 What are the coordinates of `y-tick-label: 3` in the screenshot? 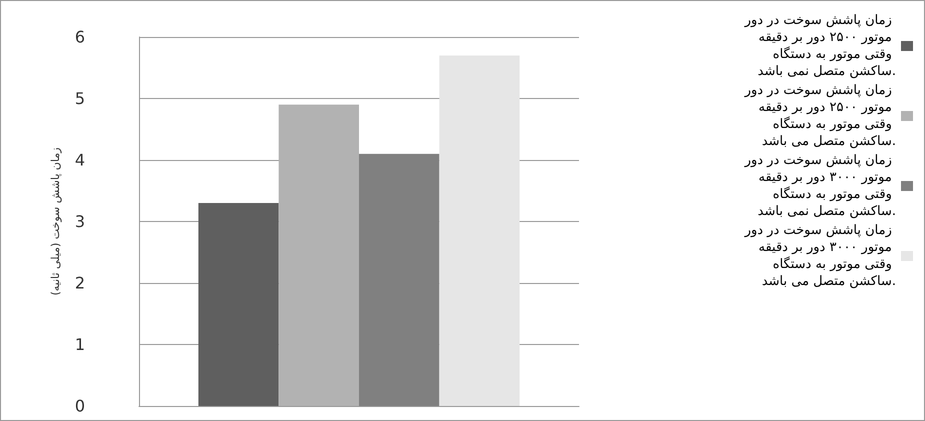 It's located at (79, 221).